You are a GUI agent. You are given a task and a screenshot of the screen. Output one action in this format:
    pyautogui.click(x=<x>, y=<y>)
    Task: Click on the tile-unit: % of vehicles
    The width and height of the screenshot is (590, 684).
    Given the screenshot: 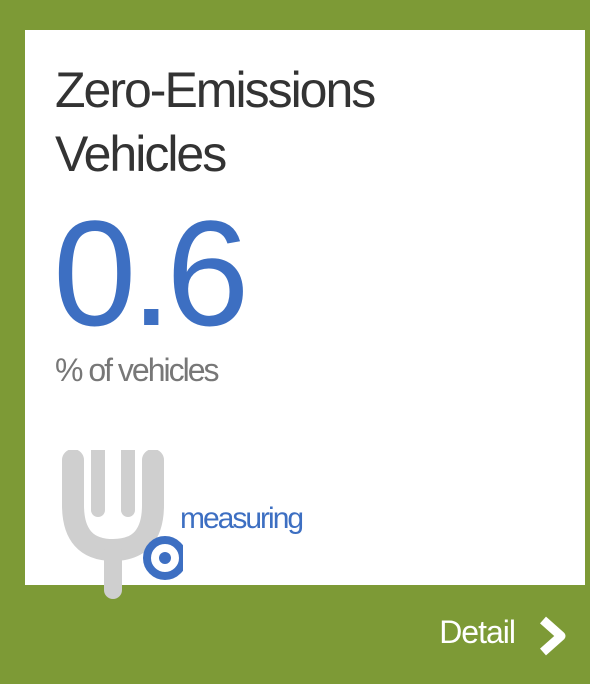 What is the action you would take?
    pyautogui.click(x=137, y=370)
    